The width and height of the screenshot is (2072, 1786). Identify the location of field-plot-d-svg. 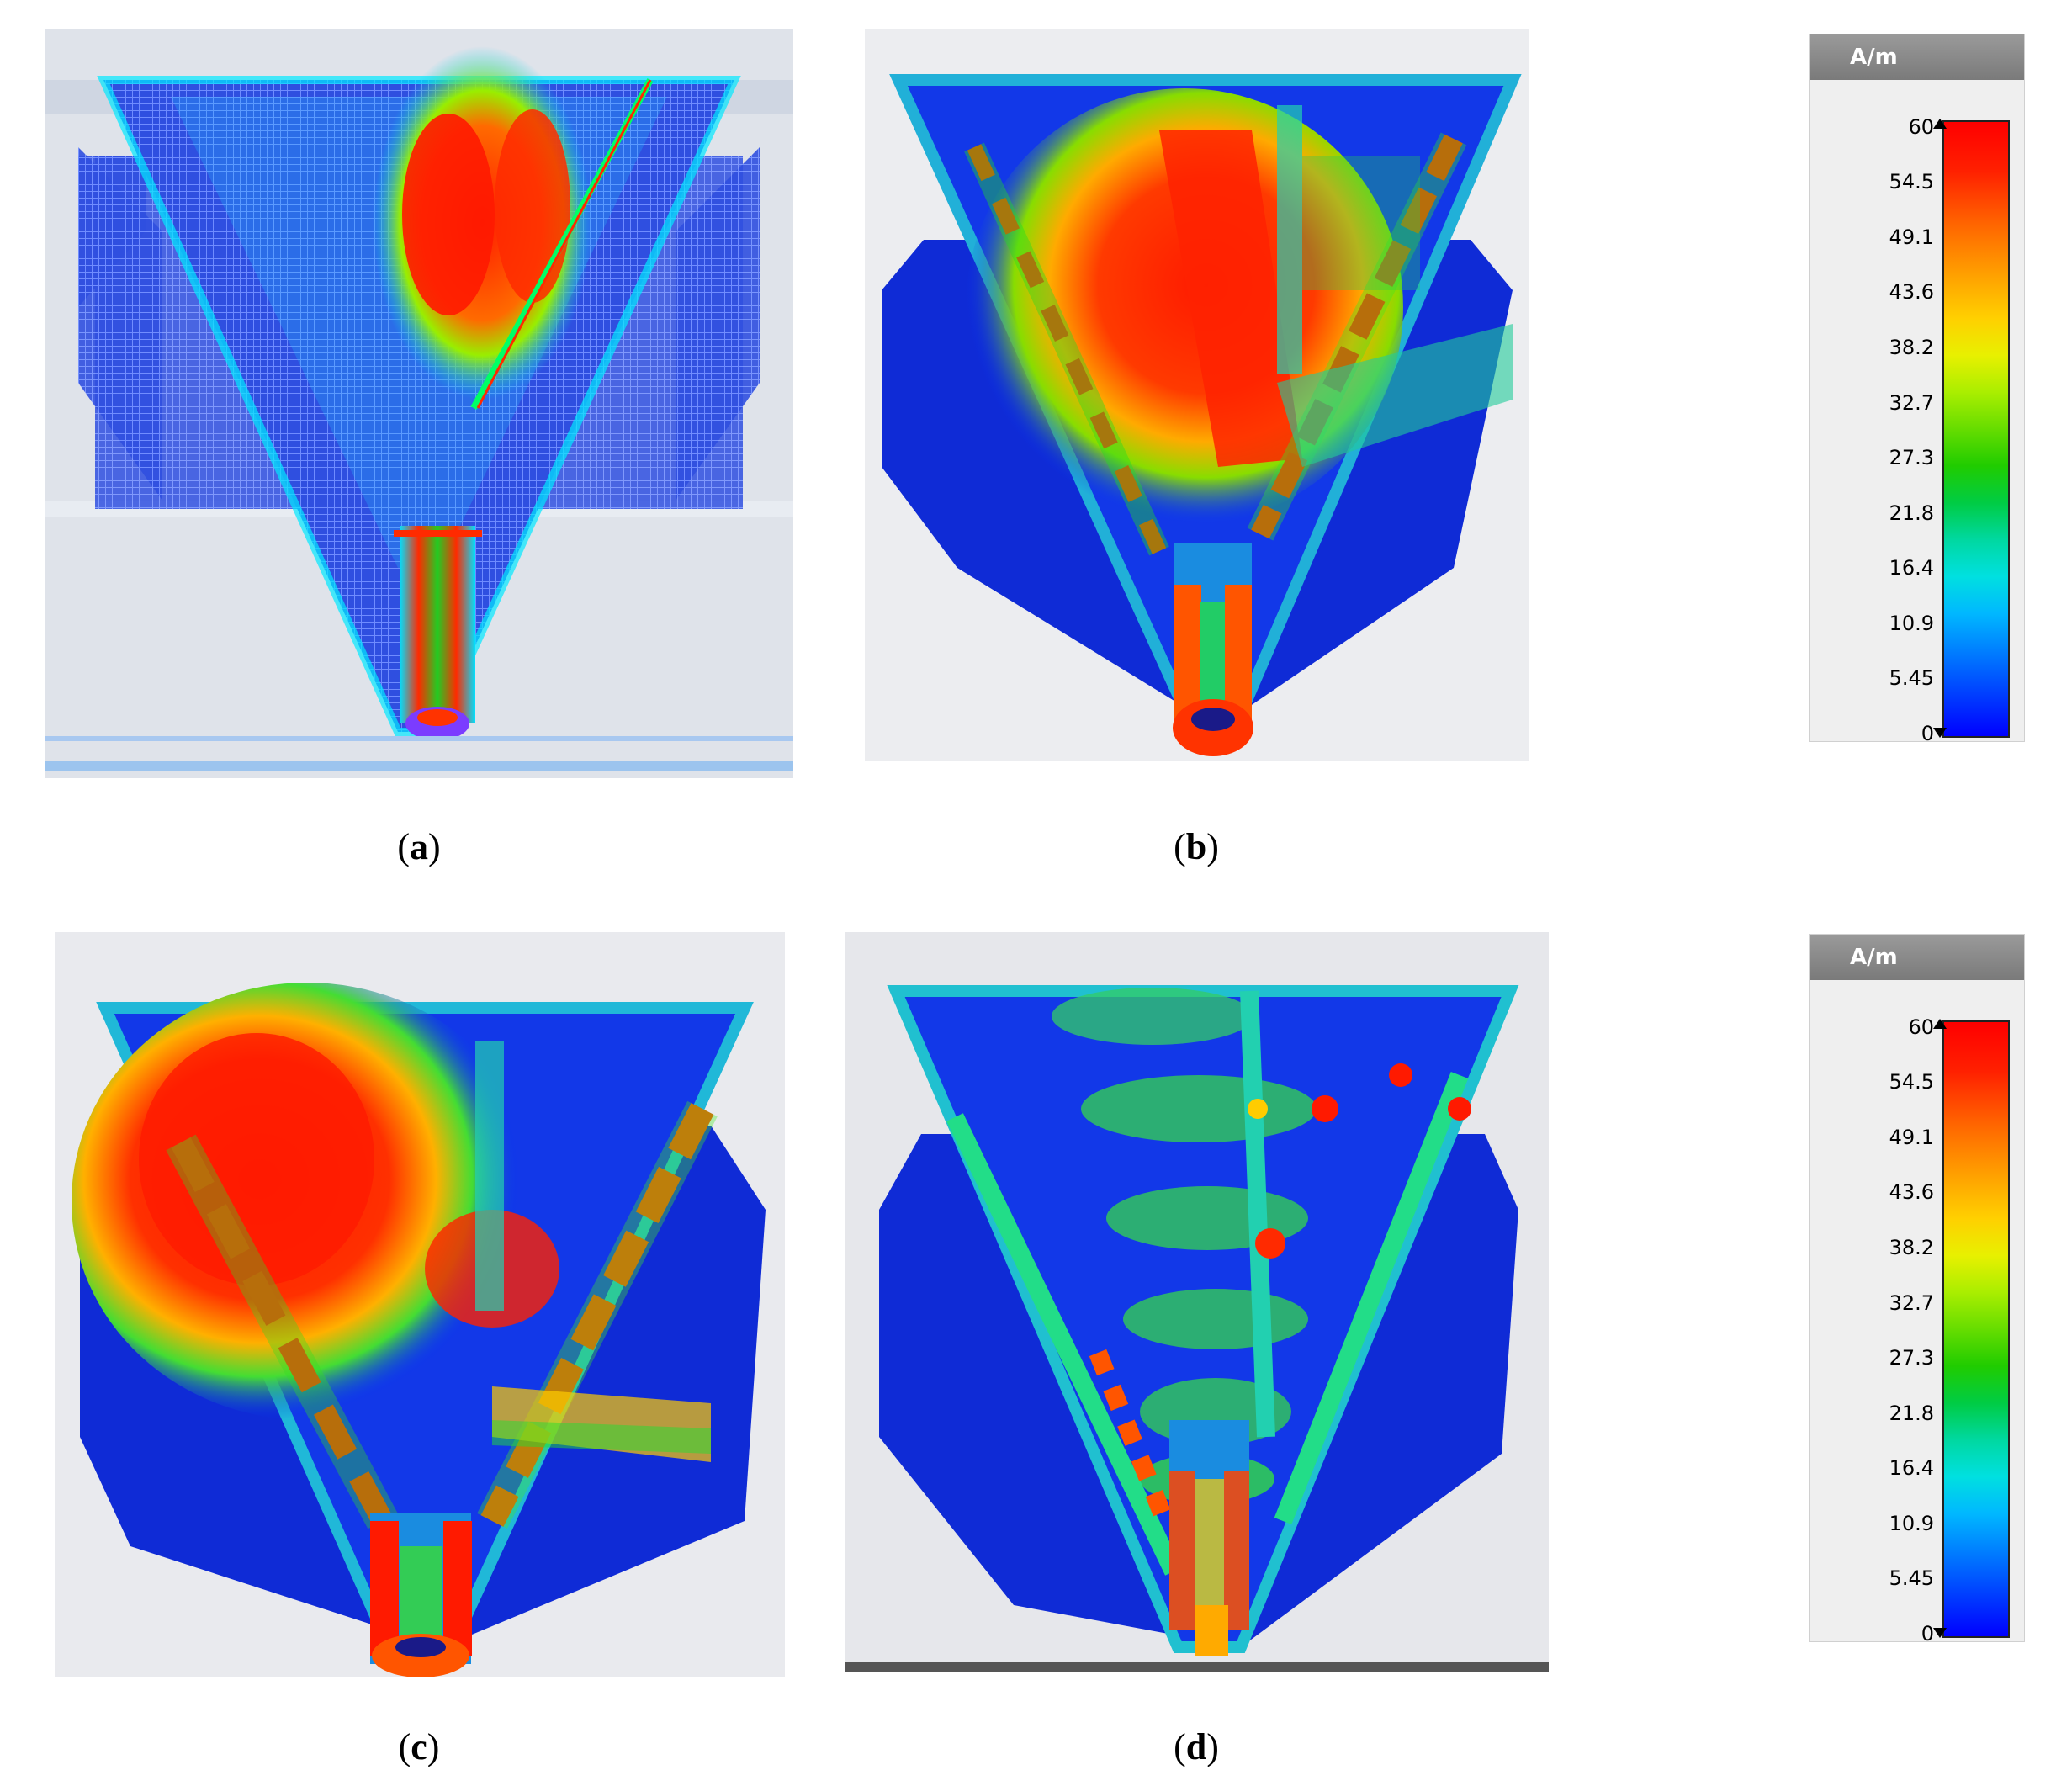
(1197, 1302).